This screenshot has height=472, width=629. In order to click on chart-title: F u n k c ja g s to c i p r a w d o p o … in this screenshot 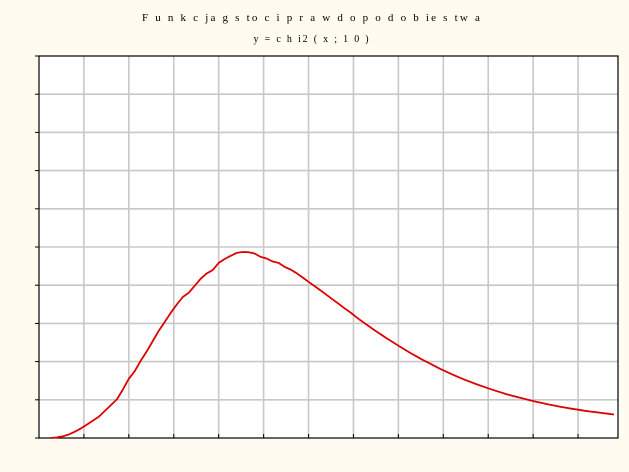, I will do `click(312, 18)`.